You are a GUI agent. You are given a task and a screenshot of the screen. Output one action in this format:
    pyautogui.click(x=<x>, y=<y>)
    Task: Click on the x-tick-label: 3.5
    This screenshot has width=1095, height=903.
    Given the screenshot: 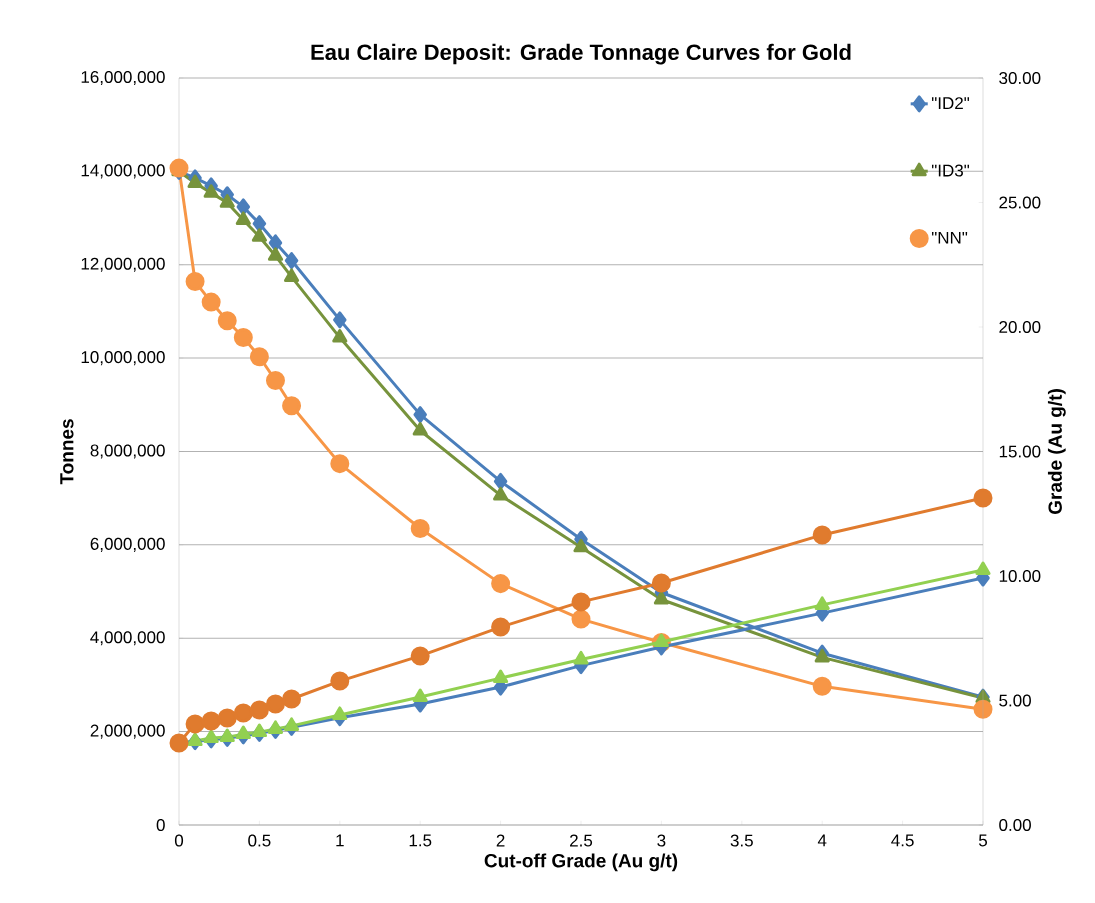 What is the action you would take?
    pyautogui.click(x=741, y=840)
    